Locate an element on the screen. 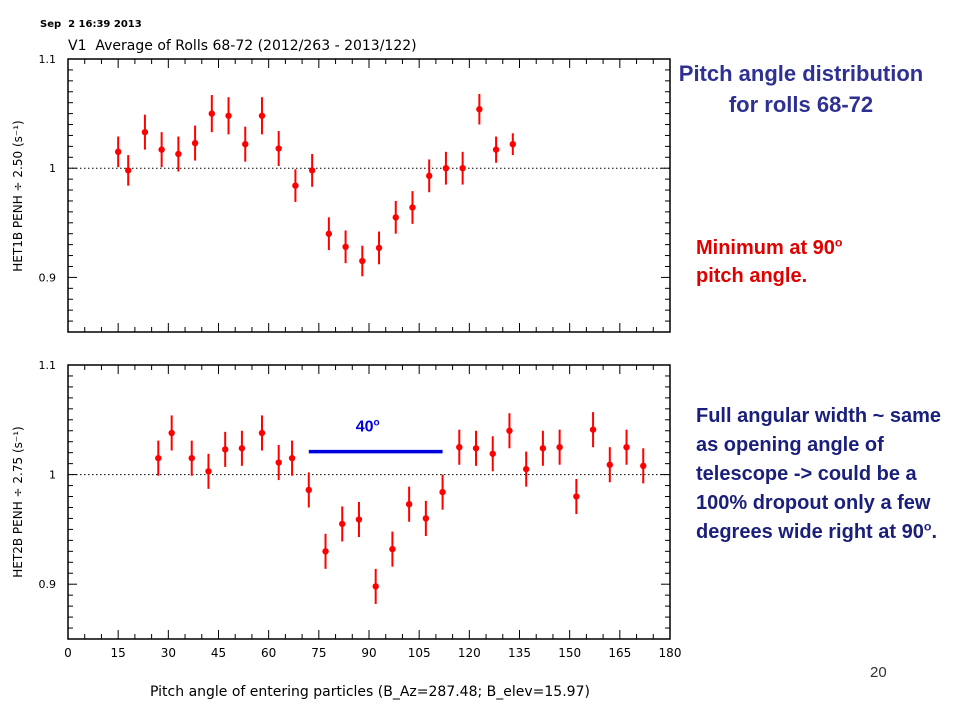  x-tick-label: 165 is located at coordinates (619, 653).